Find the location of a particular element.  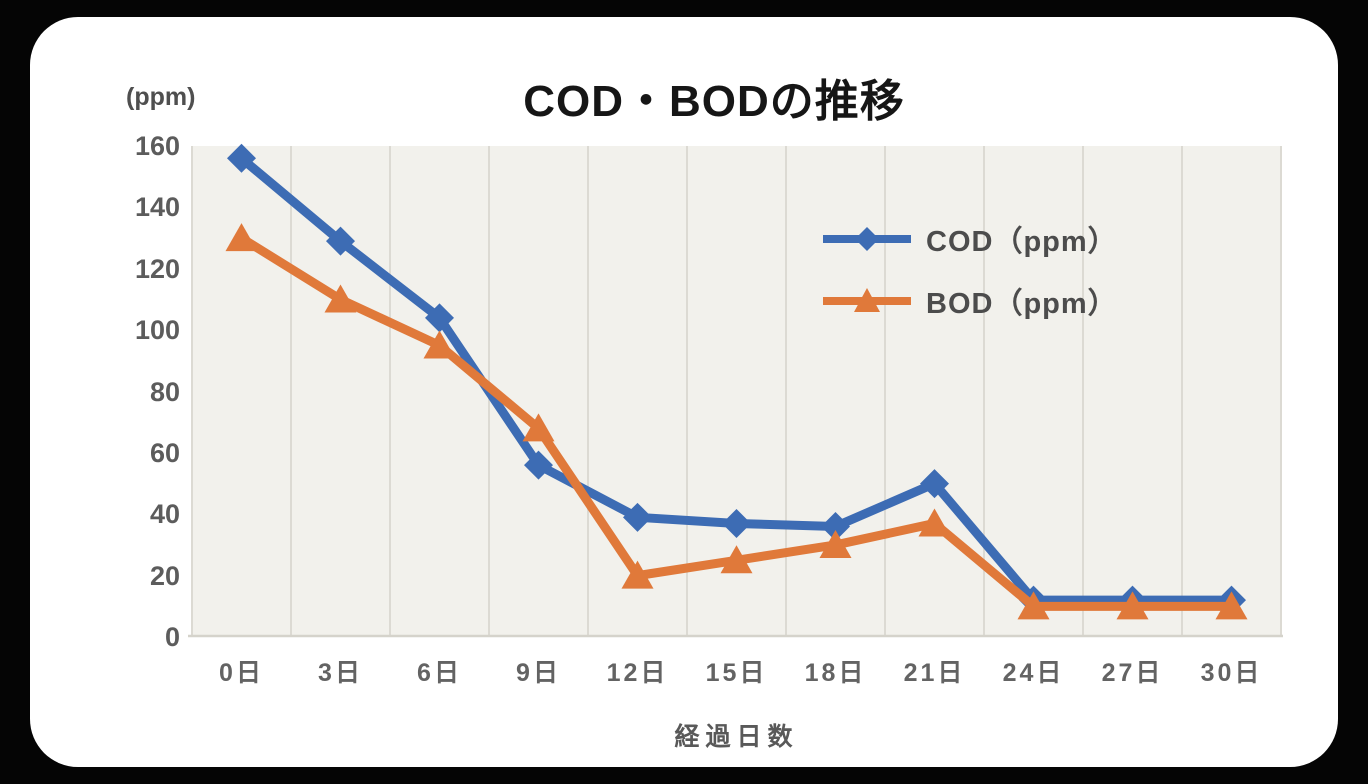

chart-title: COD・BODの推移 is located at coordinates (714, 101).